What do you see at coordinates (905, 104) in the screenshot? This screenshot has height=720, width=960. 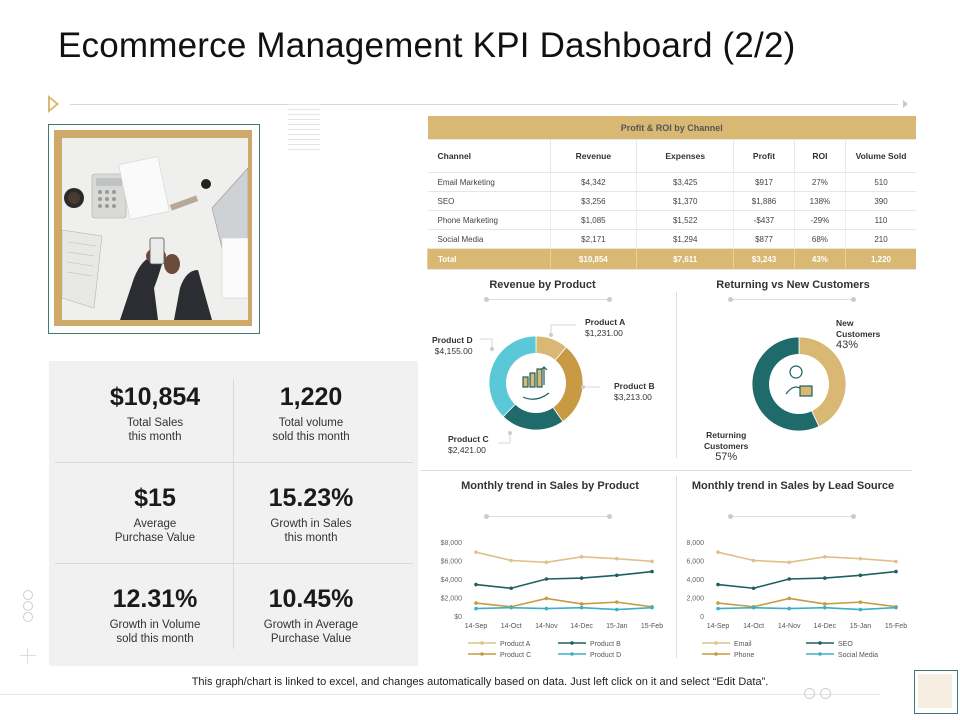 I see `arrow-right-icon` at bounding box center [905, 104].